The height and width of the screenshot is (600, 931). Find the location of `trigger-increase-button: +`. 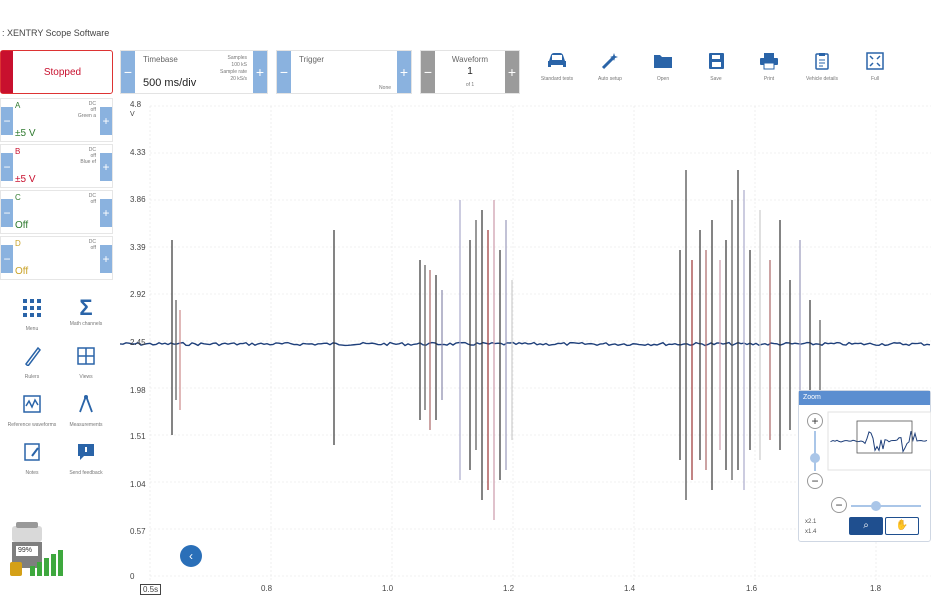

trigger-increase-button: + is located at coordinates (404, 72).